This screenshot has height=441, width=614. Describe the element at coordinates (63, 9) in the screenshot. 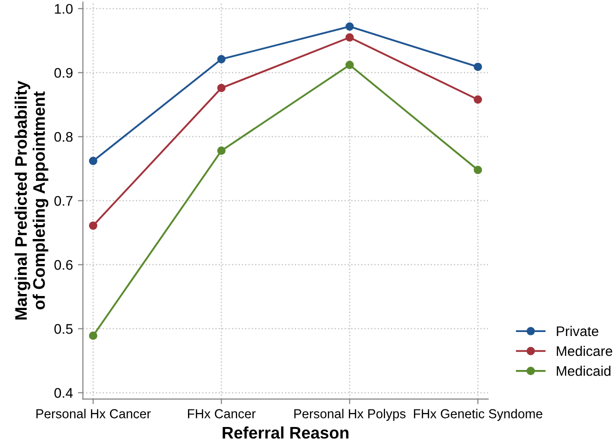

I see `y-tick-label: 1.0` at that location.